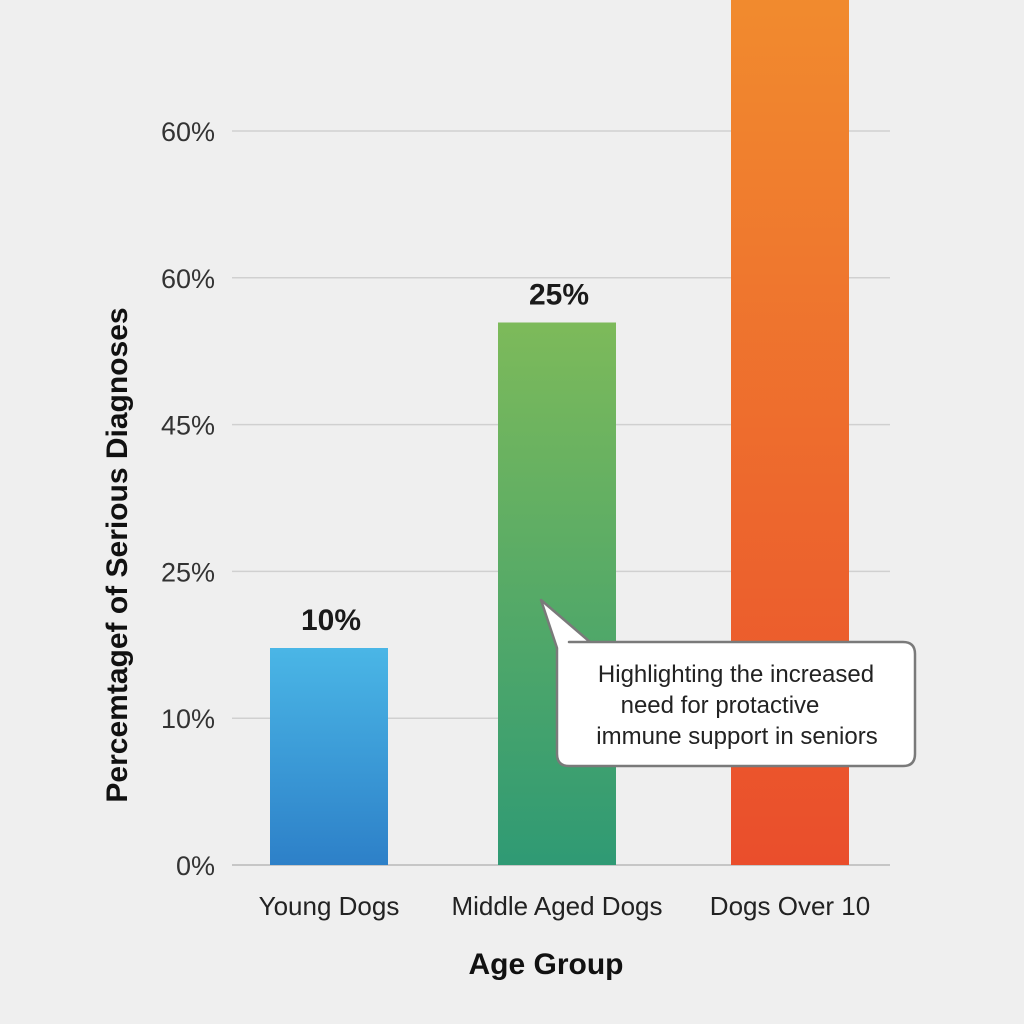 The image size is (1024, 1024). What do you see at coordinates (195, 866) in the screenshot?
I see `y-tick-label: 0%` at bounding box center [195, 866].